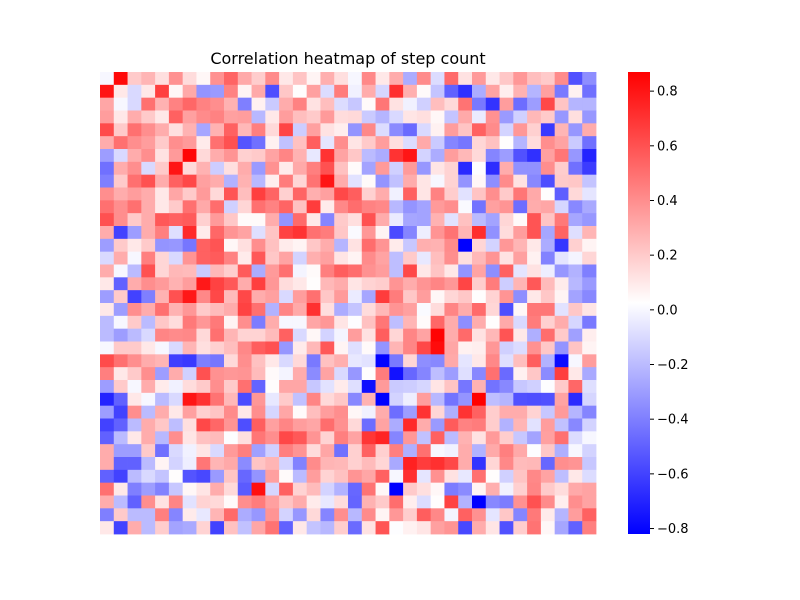 This screenshot has width=800, height=600. Describe the element at coordinates (667, 201) in the screenshot. I see `colorbar-tick-label: 0.4` at that location.